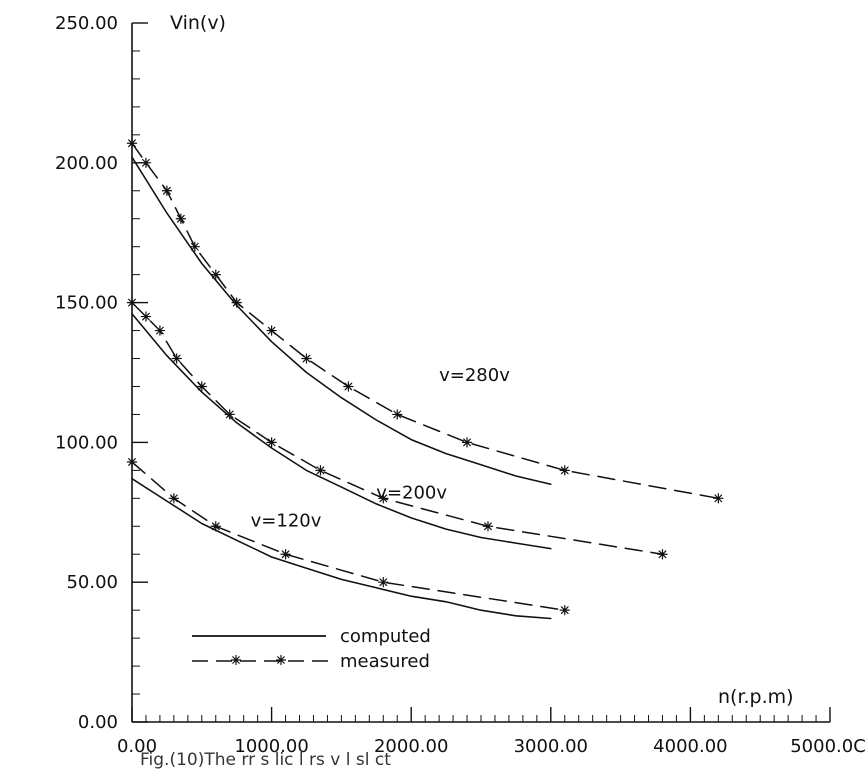 This screenshot has height=774, width=867. Describe the element at coordinates (341, 431) in the screenshot. I see `v=200v-computed-series-line` at that location.